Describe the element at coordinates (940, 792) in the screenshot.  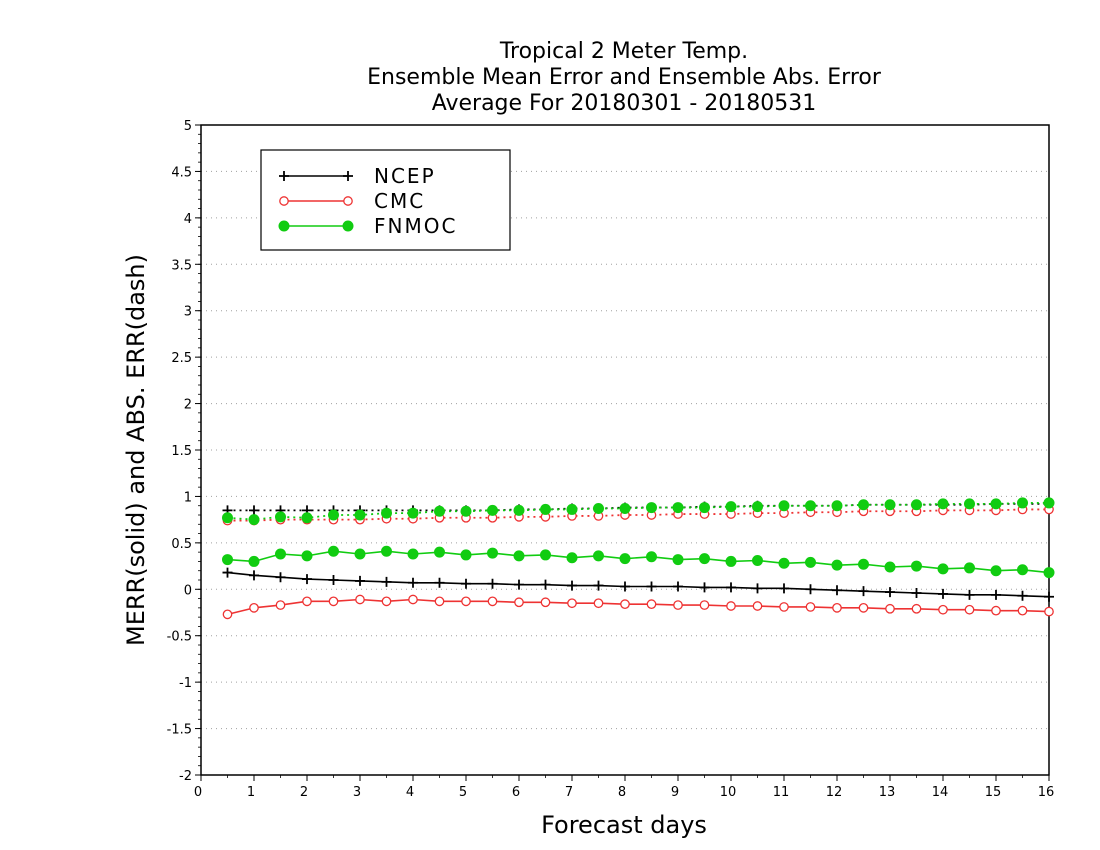
I see `x-tick-label: 14` at that location.